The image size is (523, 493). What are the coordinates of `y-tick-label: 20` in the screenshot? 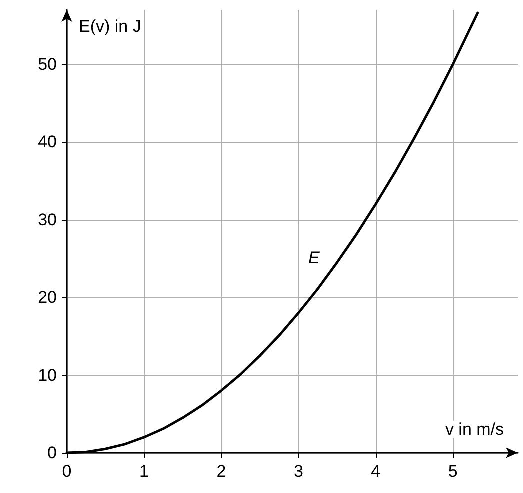 It's located at (47, 298).